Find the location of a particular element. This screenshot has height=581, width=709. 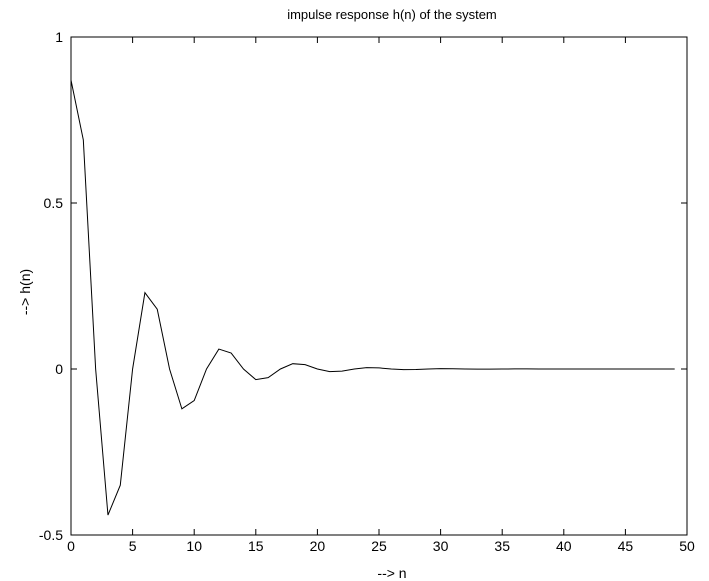

x-tick-label: 5 is located at coordinates (133, 546).